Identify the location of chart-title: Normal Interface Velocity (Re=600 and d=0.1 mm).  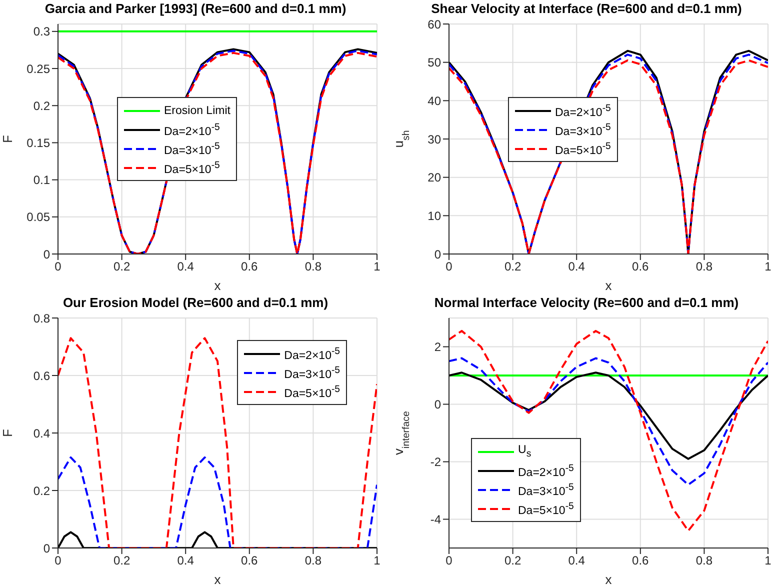
(586, 303).